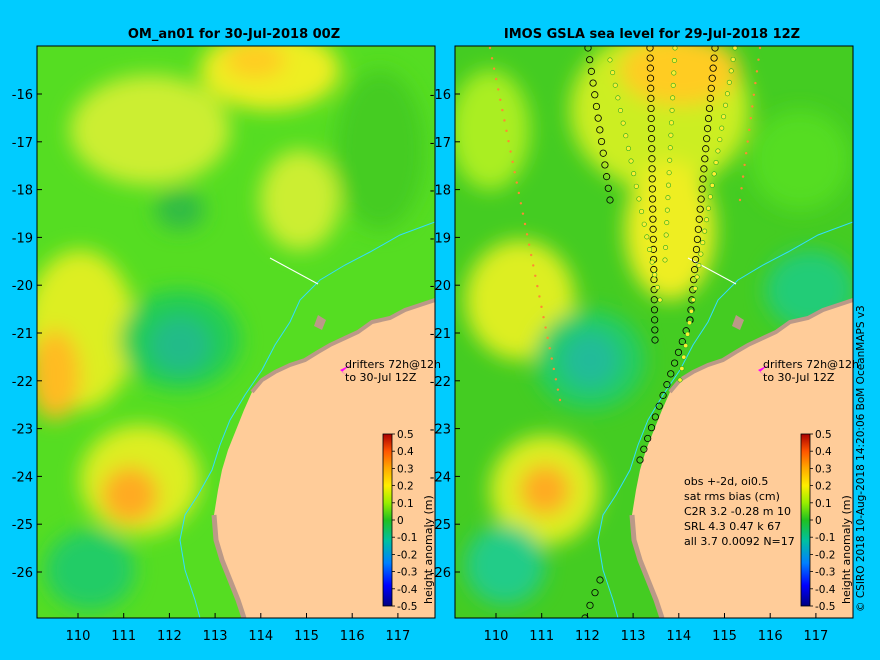 The width and height of the screenshot is (880, 660). What do you see at coordinates (763, 371) in the screenshot?
I see `right-drifter-marker` at bounding box center [763, 371].